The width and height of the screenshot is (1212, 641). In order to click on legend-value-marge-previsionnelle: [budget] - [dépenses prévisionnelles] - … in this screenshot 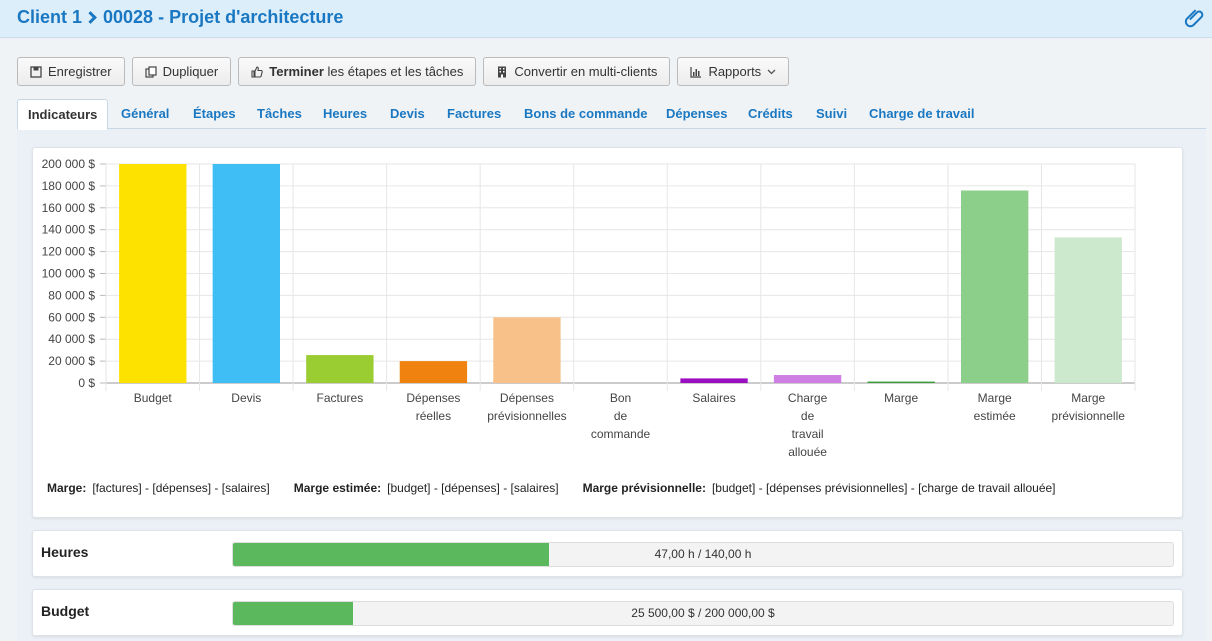, I will do `click(883, 488)`.